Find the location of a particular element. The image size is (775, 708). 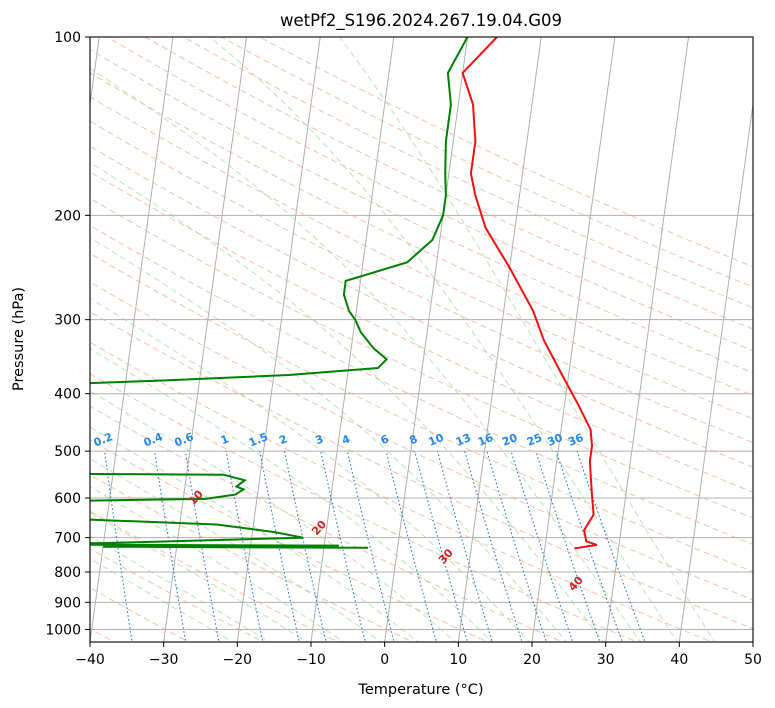

y-tick-label: 600 is located at coordinates (67, 499).